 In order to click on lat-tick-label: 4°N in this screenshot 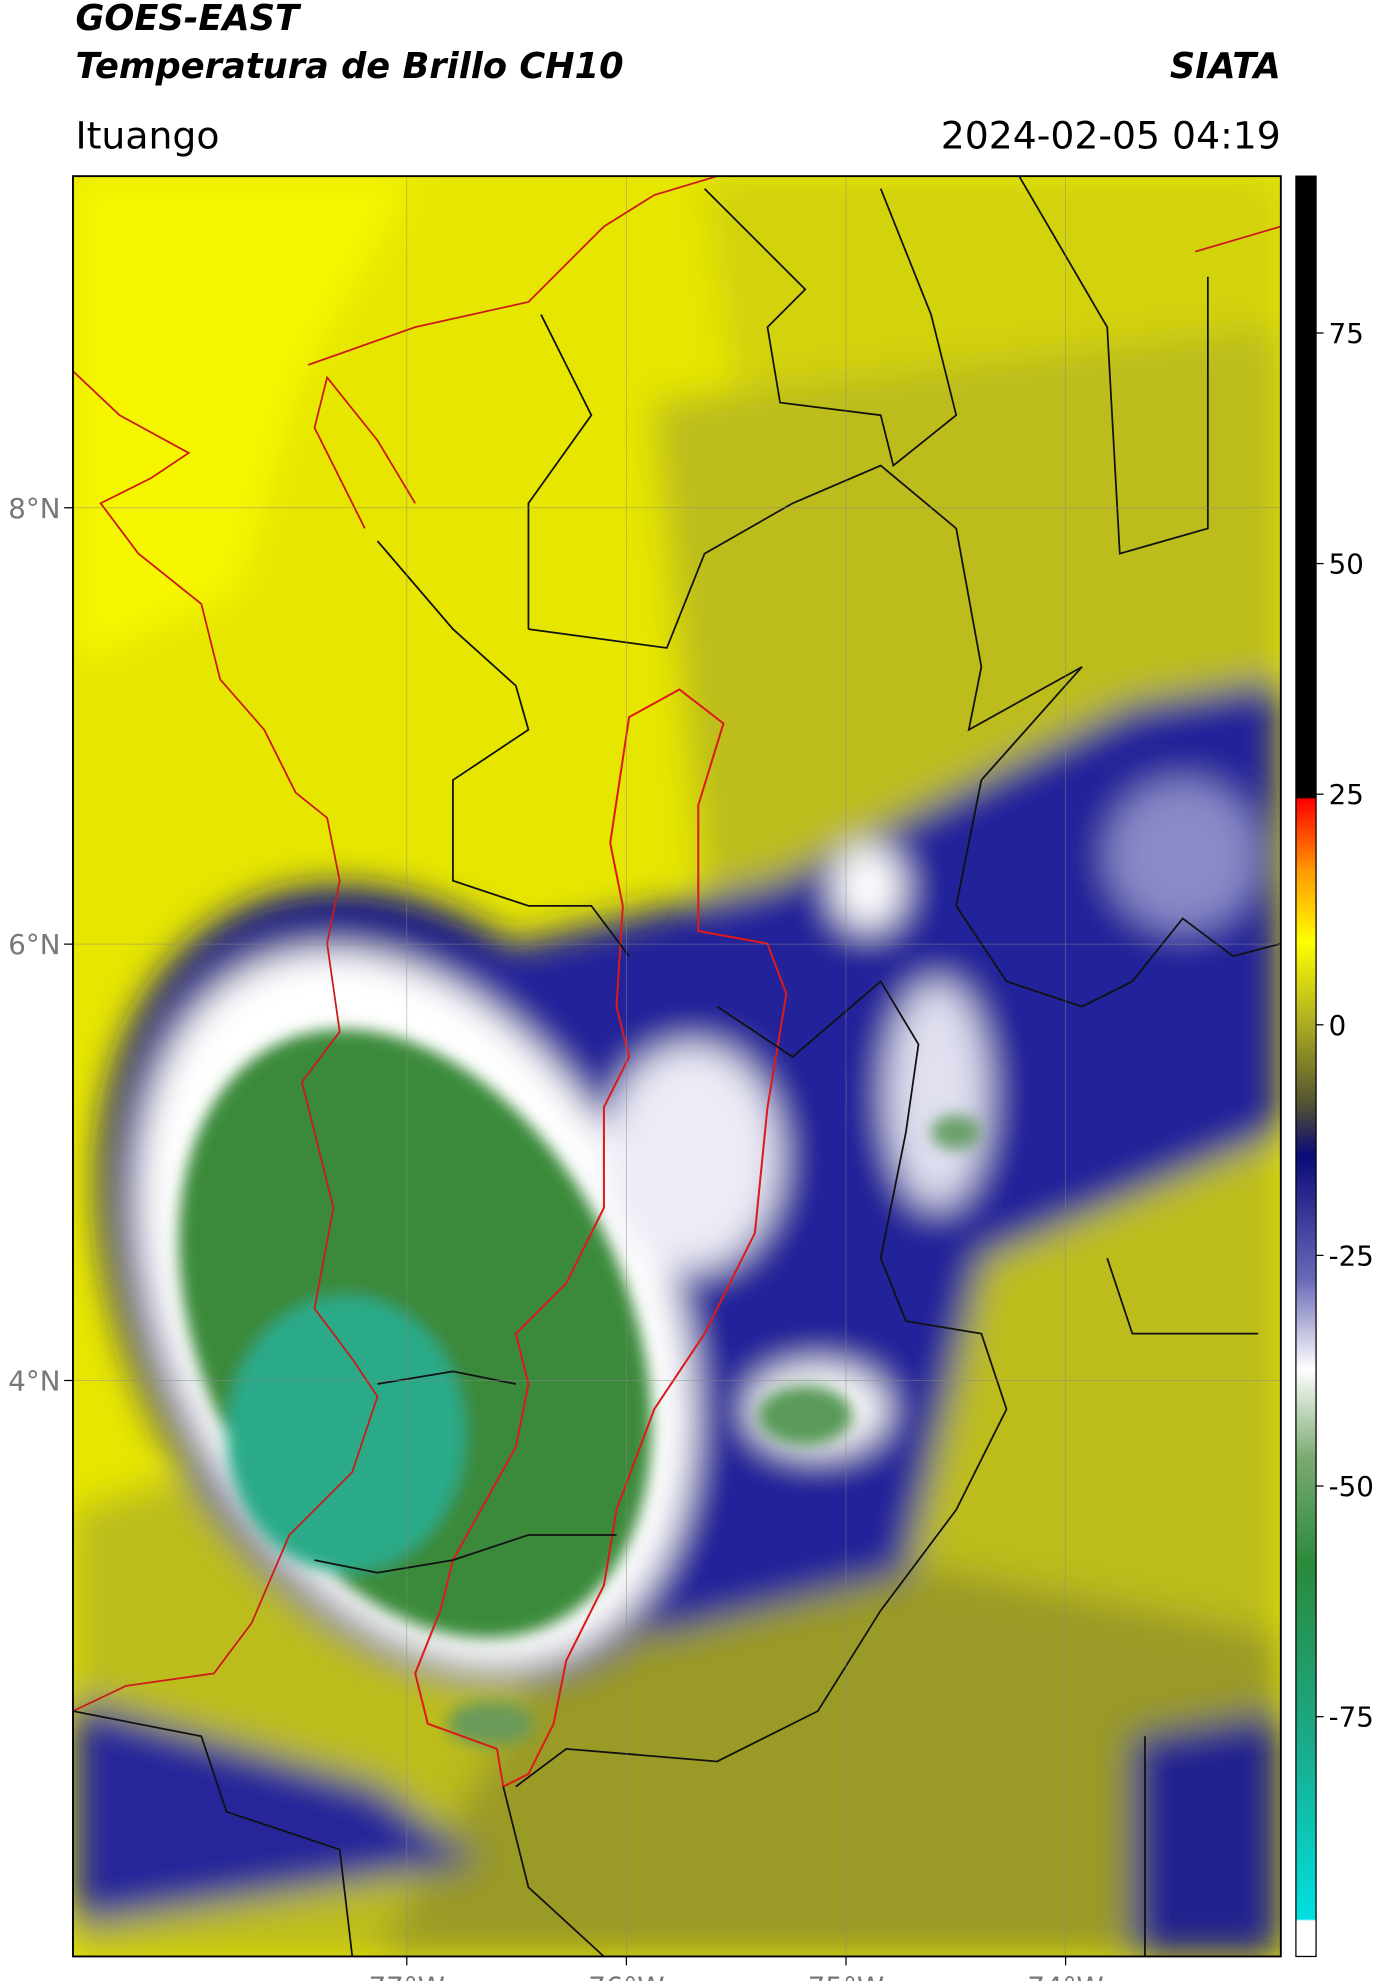, I will do `click(34, 1381)`.